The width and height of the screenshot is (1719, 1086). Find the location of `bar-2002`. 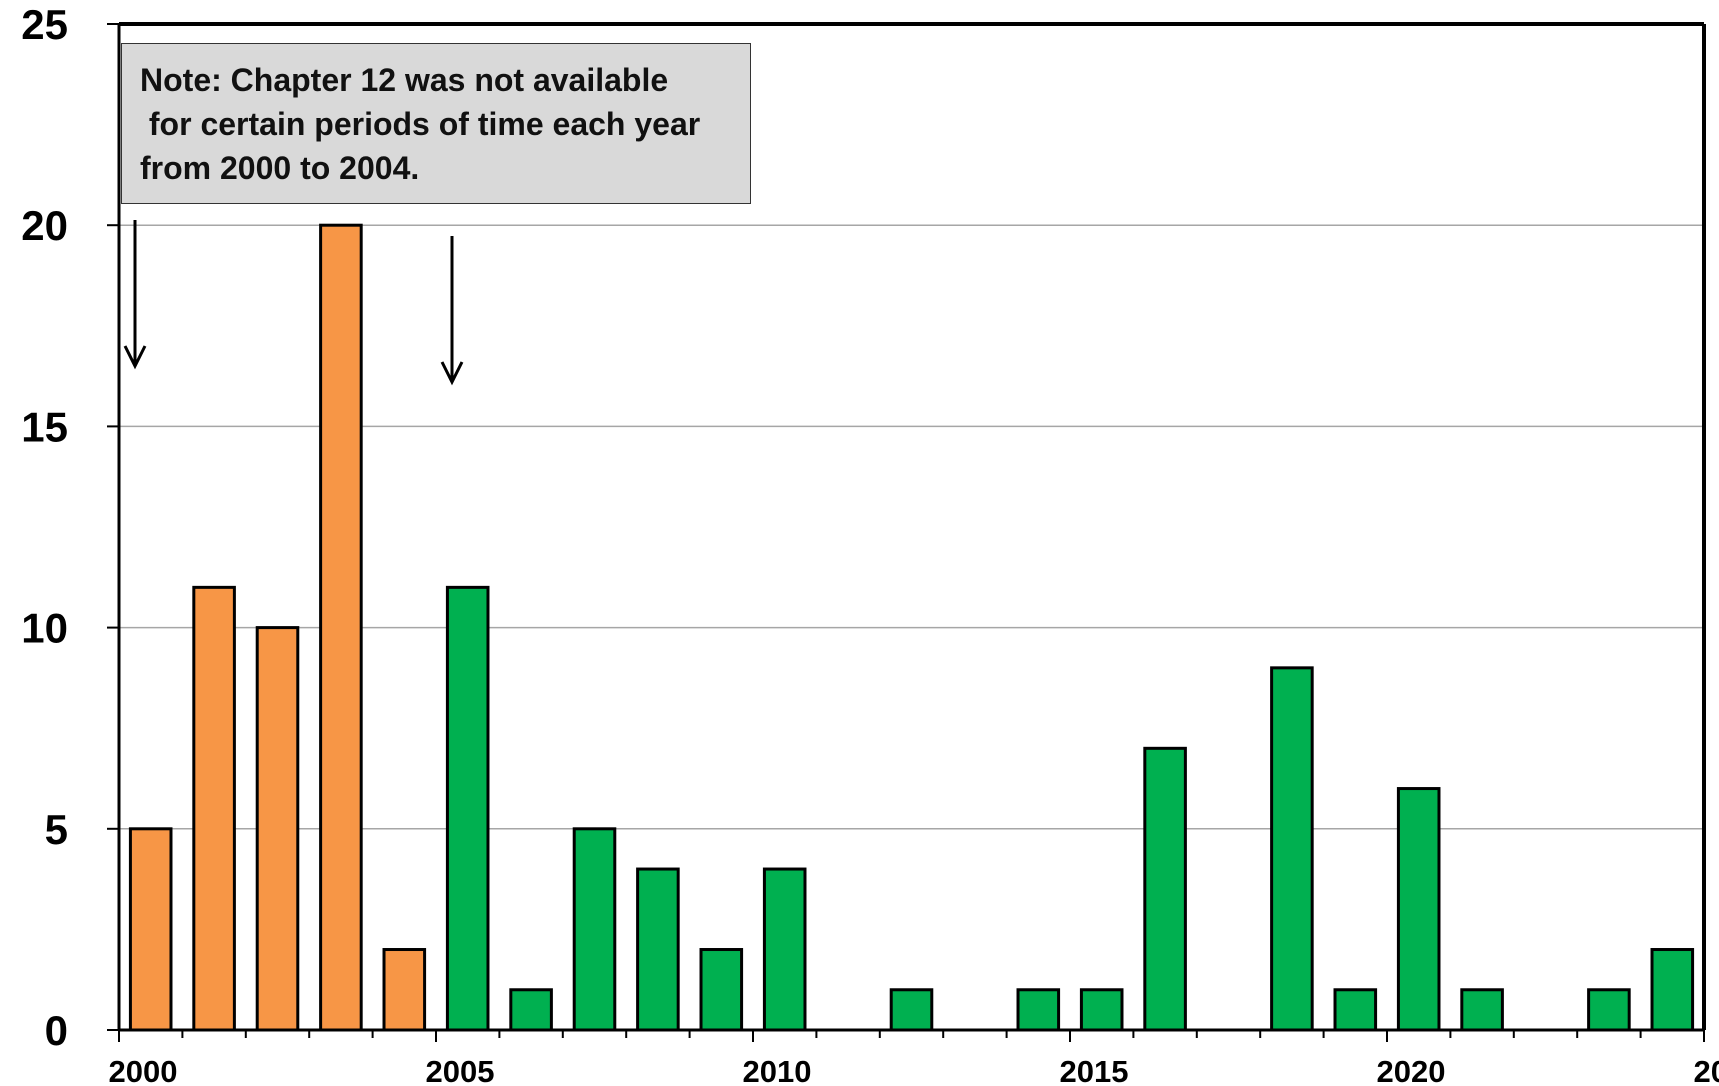

bar-2002 is located at coordinates (277, 829).